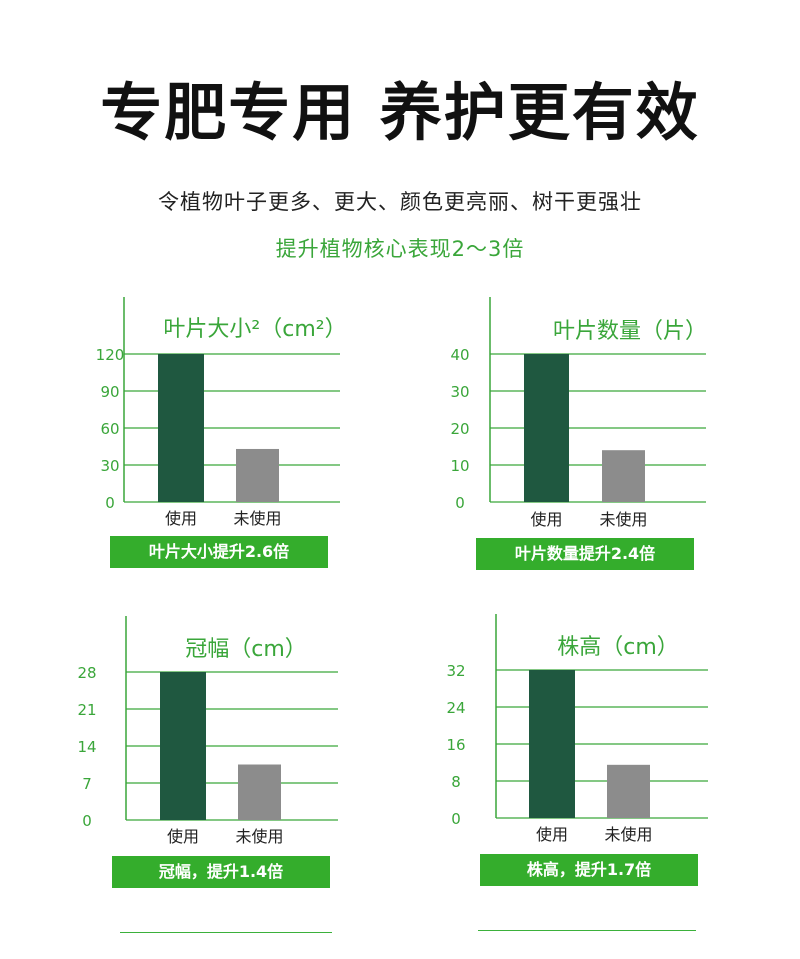 The height and width of the screenshot is (959, 800). What do you see at coordinates (254, 329) in the screenshot?
I see `chart-title: 叶片大小²（cm²）` at bounding box center [254, 329].